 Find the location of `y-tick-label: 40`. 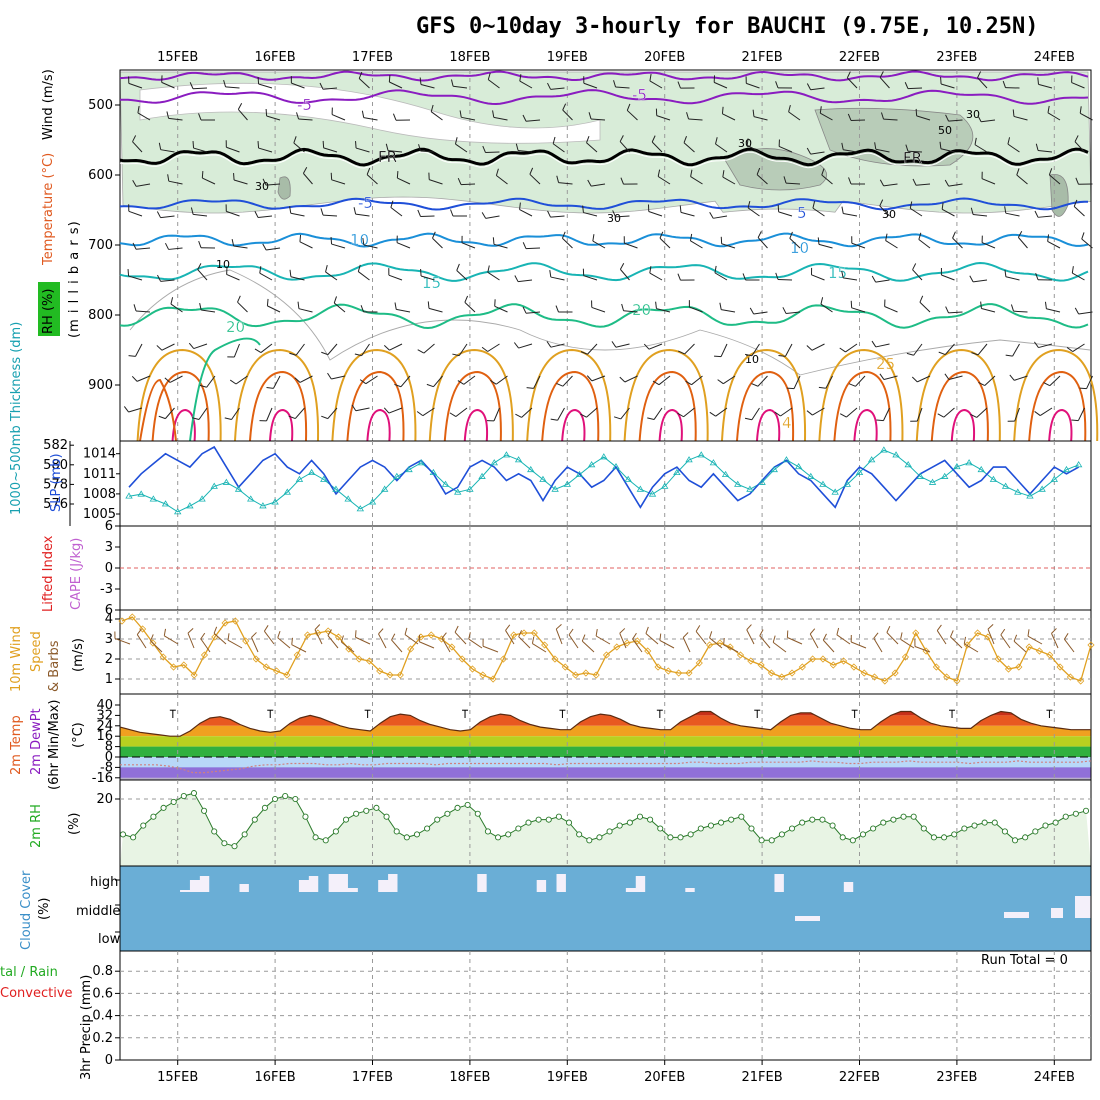

y-tick-label: 40 is located at coordinates (104, 705).